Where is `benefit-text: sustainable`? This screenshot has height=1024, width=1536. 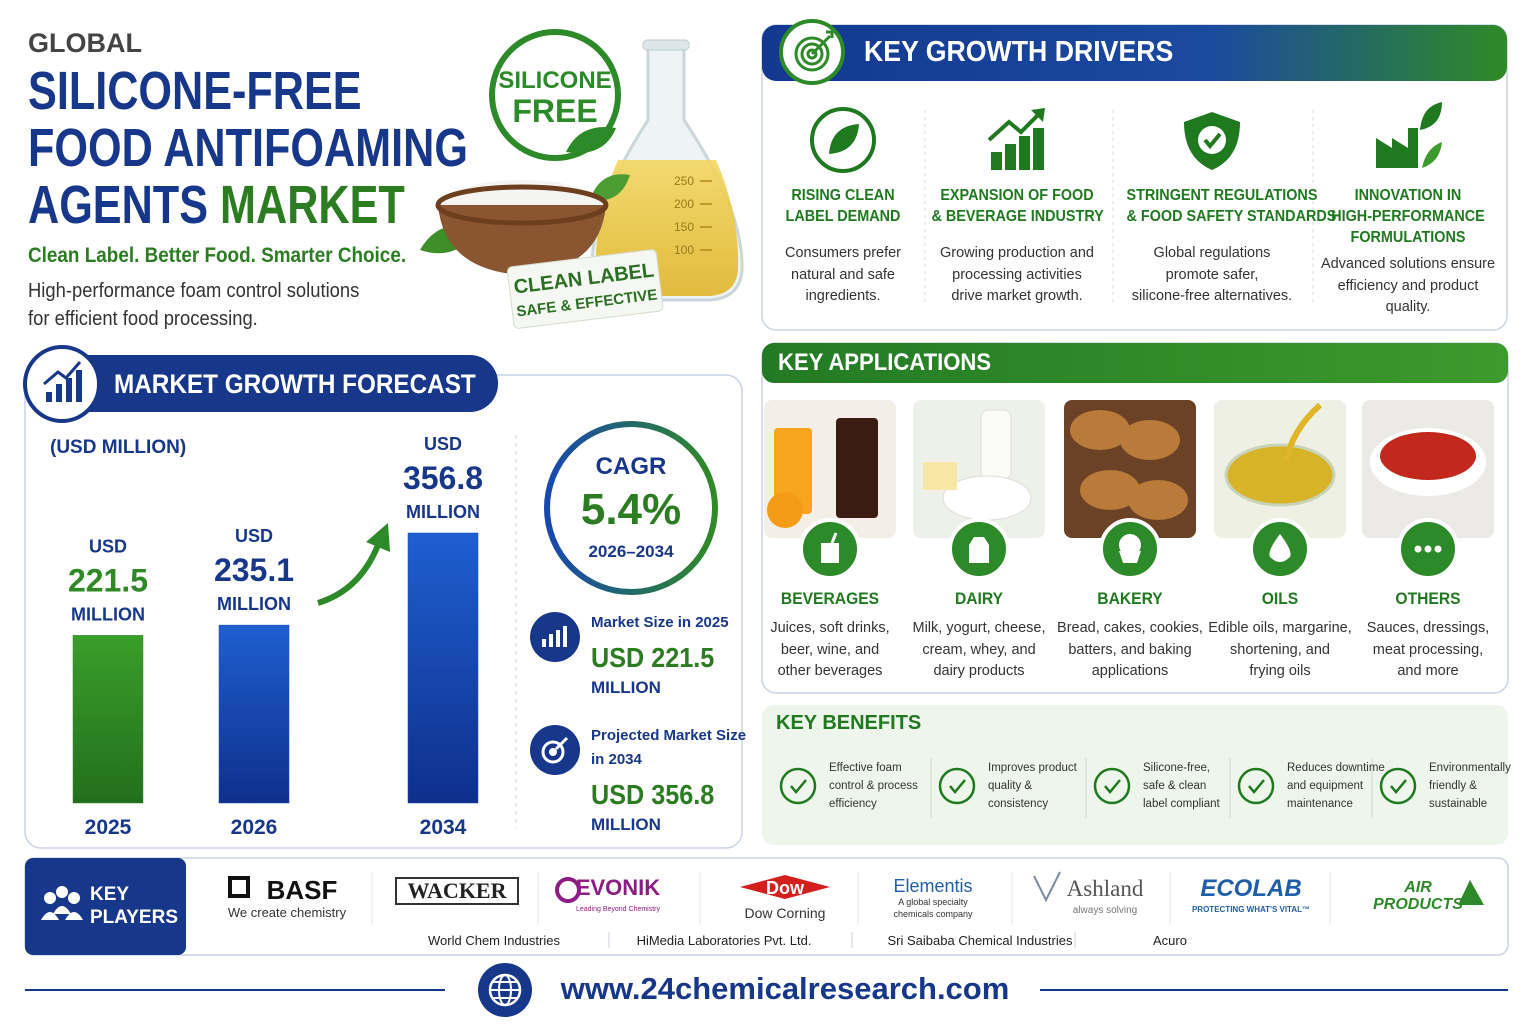 benefit-text: sustainable is located at coordinates (1458, 804).